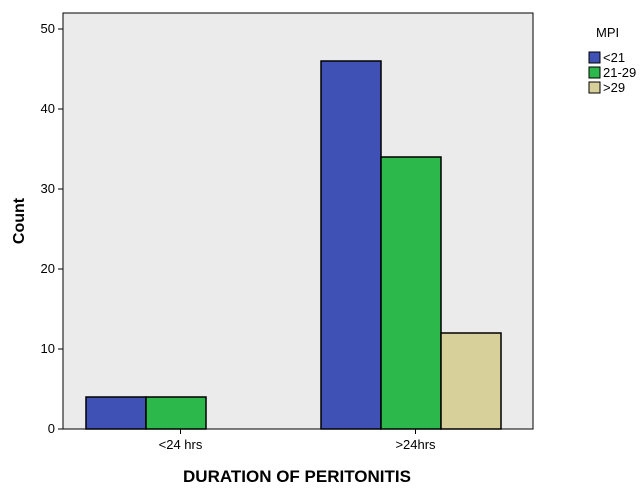 The image size is (643, 488). Describe the element at coordinates (51, 428) in the screenshot. I see `y-tick-label: 0` at that location.